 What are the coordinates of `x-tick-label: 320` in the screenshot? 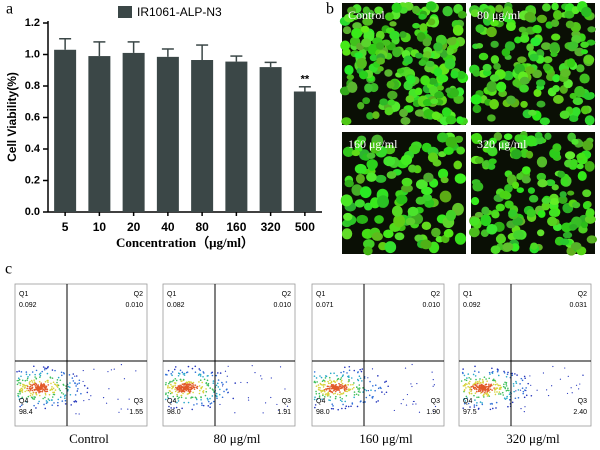 It's located at (271, 227).